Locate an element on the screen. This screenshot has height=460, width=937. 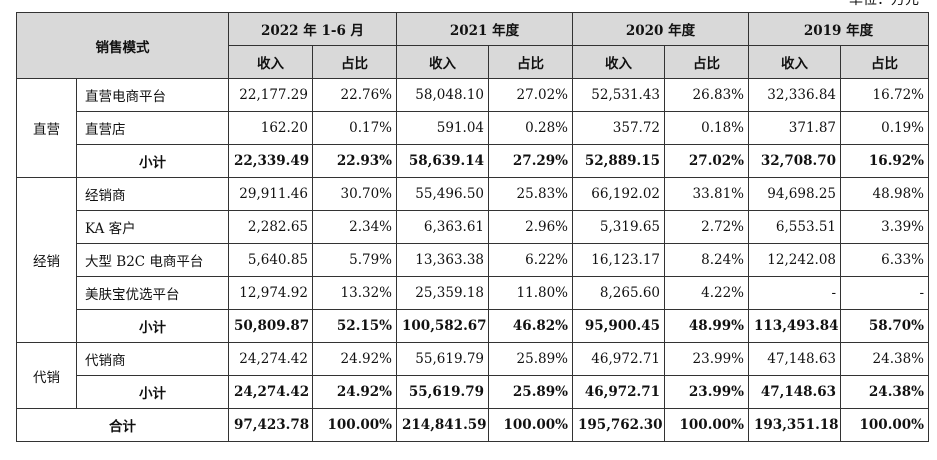
table-cell: 0.18% is located at coordinates (707, 128).